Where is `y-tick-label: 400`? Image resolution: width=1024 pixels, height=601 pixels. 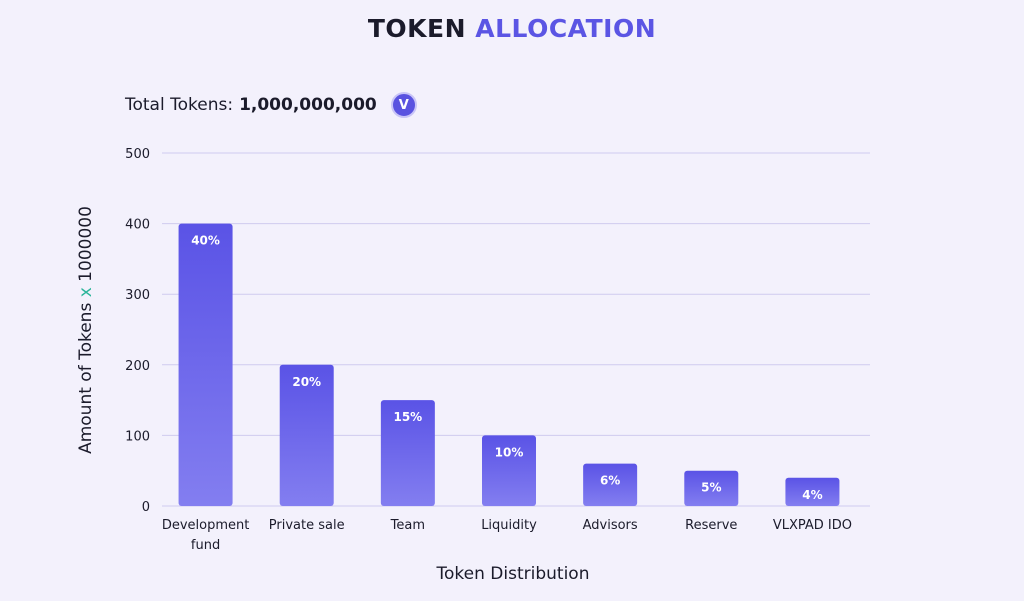 y-tick-label: 400 is located at coordinates (137, 225).